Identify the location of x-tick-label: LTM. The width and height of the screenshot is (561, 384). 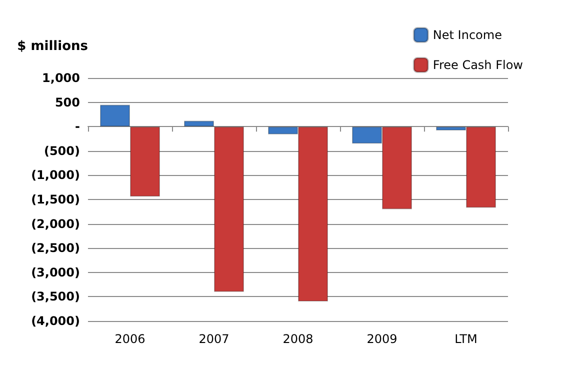
(466, 339).